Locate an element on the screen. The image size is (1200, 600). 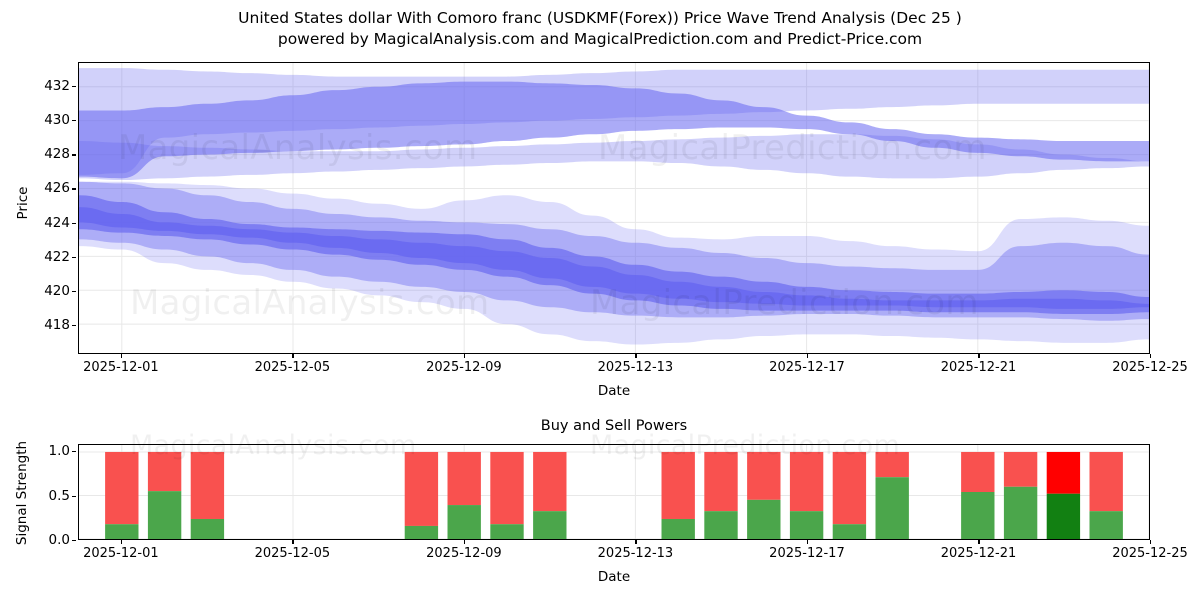
signal-x-tick-label: 2025-12-17 is located at coordinates (807, 553).